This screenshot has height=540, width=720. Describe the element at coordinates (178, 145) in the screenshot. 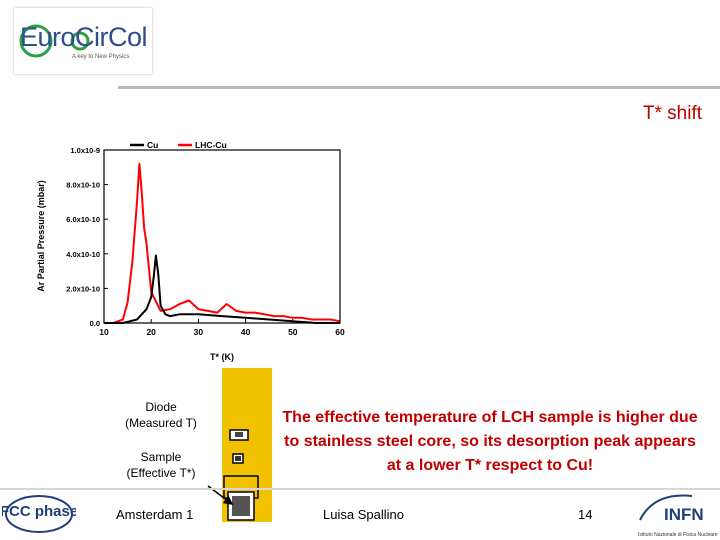

I see `chart-legend: Cu LHC-Cu` at that location.